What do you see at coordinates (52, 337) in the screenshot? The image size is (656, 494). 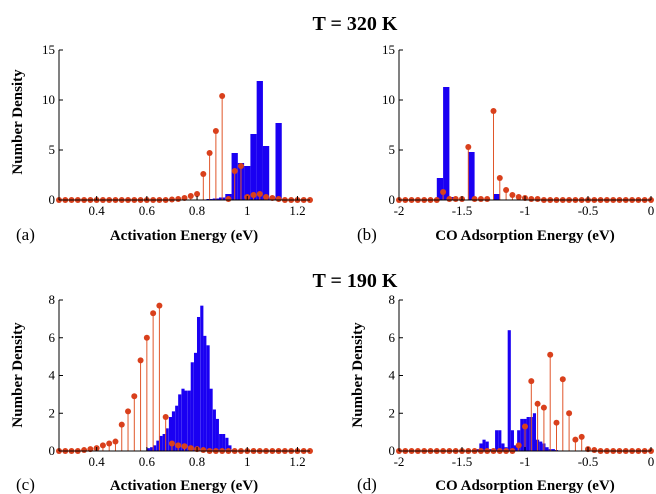 I see `y-tick-label: 6` at bounding box center [52, 337].